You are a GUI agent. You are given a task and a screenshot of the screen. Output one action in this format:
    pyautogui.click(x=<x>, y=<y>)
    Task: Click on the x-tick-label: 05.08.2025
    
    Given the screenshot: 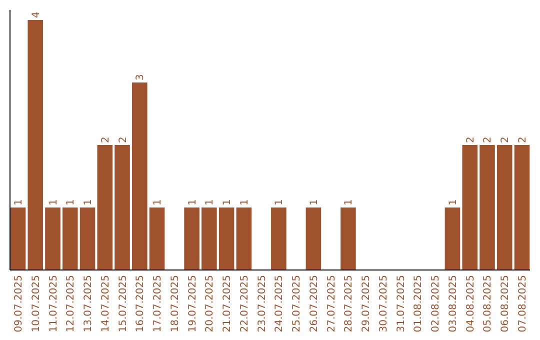 What is the action you would take?
    pyautogui.click(x=488, y=303)
    